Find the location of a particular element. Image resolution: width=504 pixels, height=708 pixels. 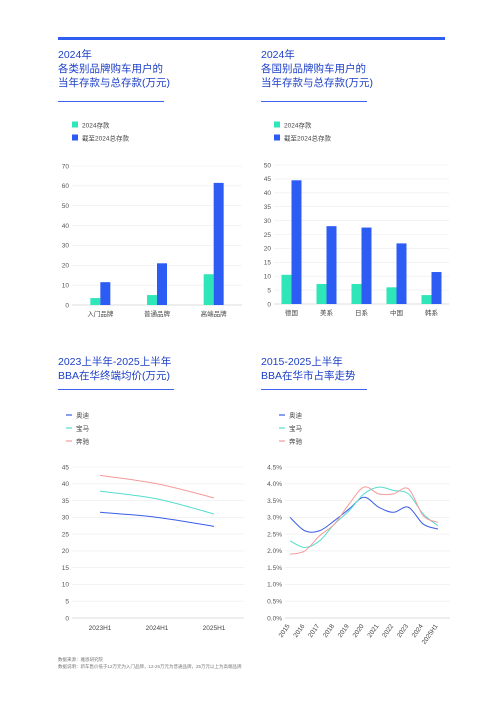

chart2-xtick-label: 美系 is located at coordinates (327, 312).